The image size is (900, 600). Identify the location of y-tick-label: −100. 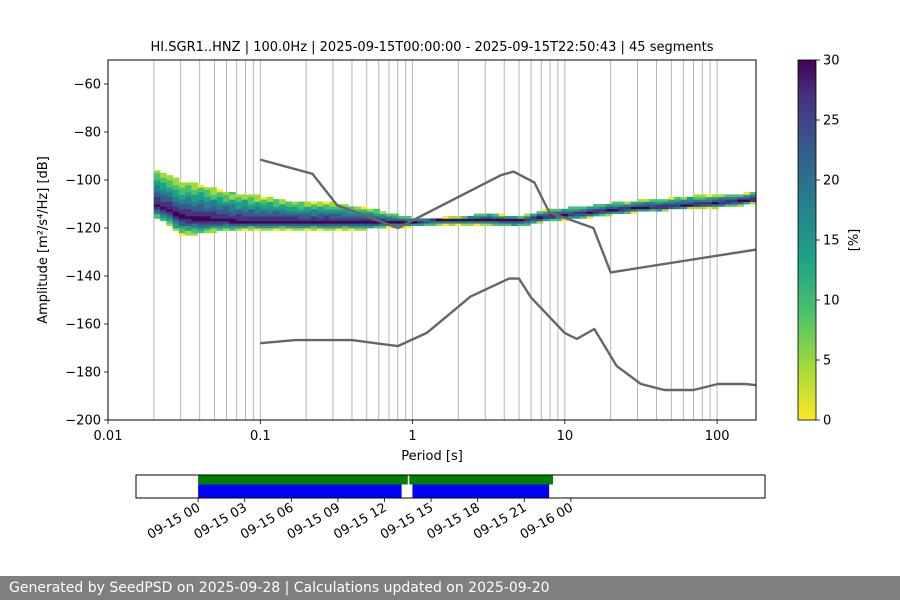
(83, 181).